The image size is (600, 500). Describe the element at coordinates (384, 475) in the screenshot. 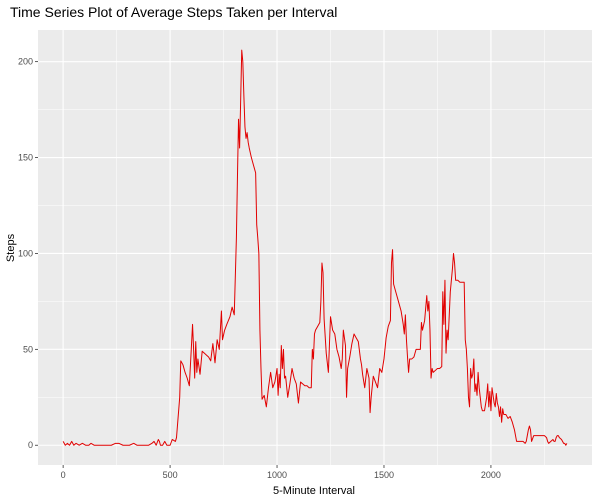

I see `x-tick-label: 1500` at that location.